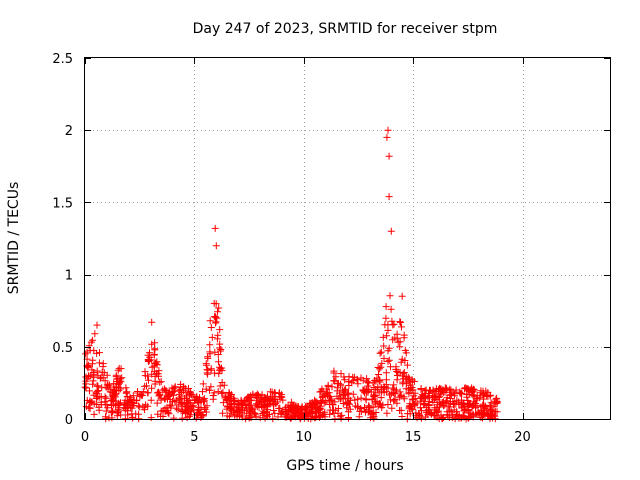  I want to click on y-axis-title: SRMTID / TECUs, so click(14, 238).